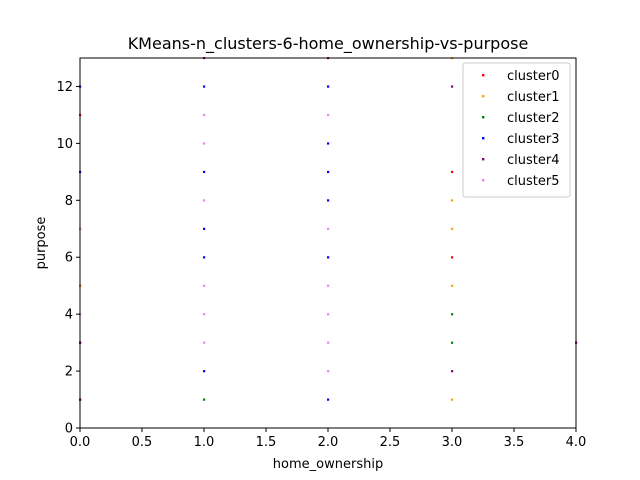 This screenshot has height=480, width=640. I want to click on legend-label: cluster2, so click(533, 118).